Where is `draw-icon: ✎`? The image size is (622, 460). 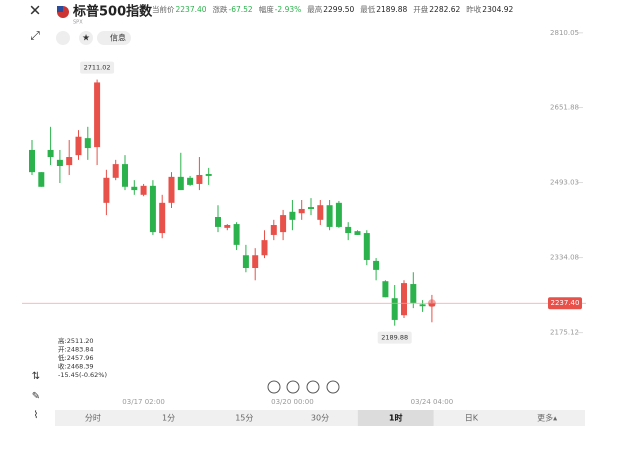
draw-icon: ✎ is located at coordinates (36, 396).